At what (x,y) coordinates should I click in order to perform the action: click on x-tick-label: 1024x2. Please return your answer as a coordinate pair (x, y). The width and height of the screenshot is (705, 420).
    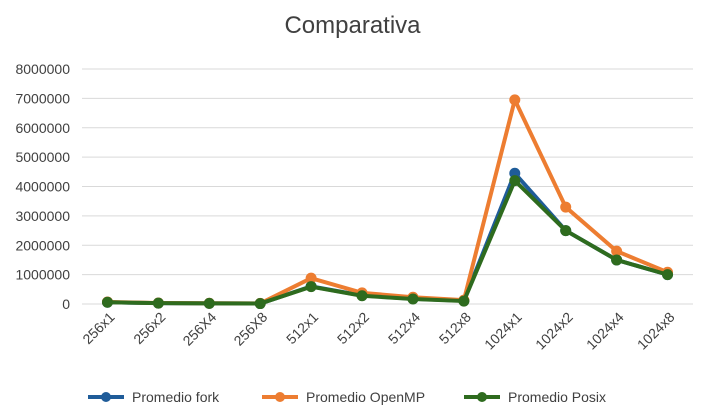
    Looking at the image, I should click on (554, 331).